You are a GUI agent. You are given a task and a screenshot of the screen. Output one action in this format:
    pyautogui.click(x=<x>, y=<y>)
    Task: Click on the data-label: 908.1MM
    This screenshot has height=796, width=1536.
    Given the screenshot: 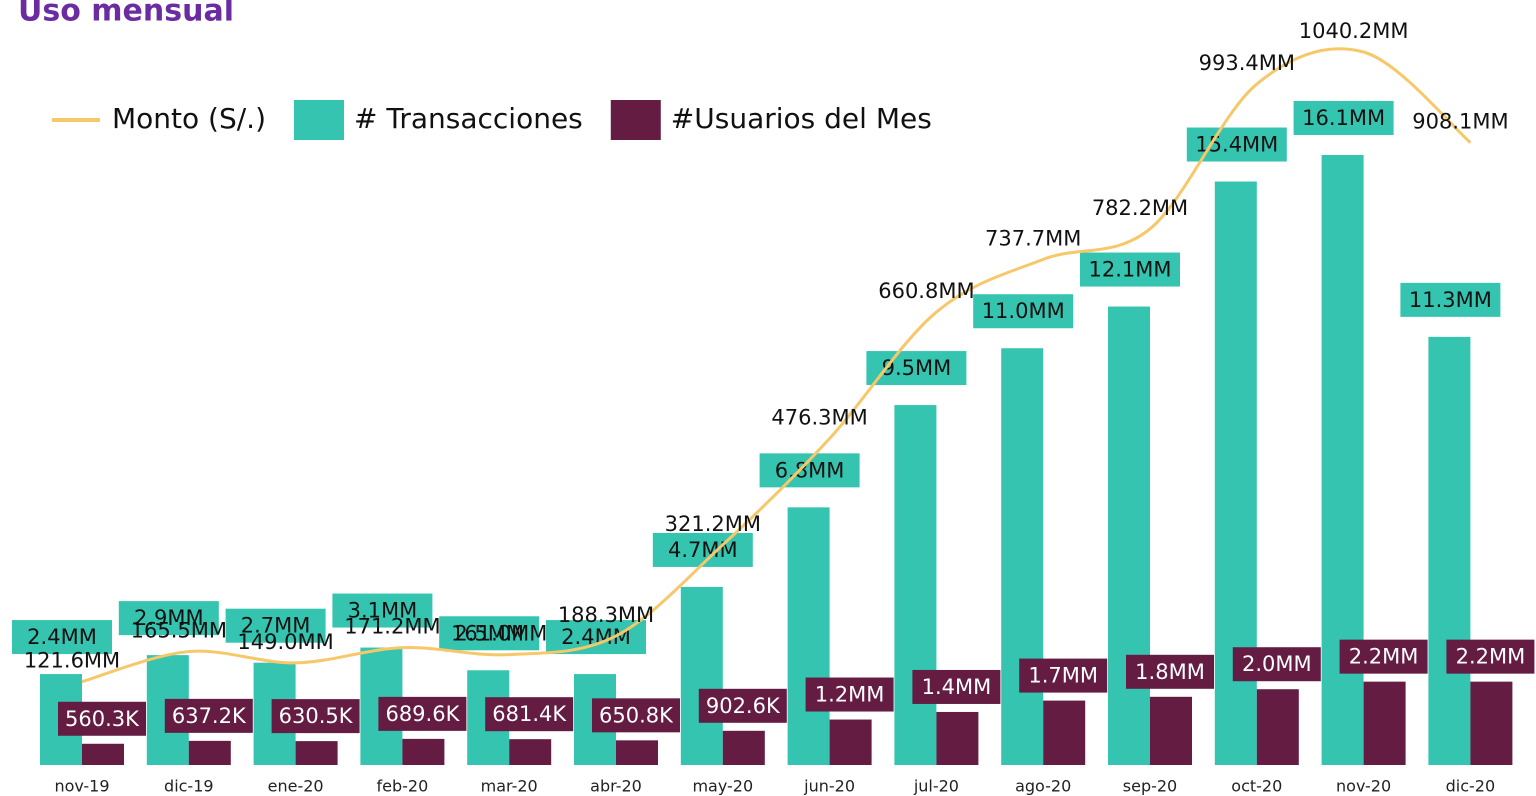 What is the action you would take?
    pyautogui.click(x=1460, y=122)
    